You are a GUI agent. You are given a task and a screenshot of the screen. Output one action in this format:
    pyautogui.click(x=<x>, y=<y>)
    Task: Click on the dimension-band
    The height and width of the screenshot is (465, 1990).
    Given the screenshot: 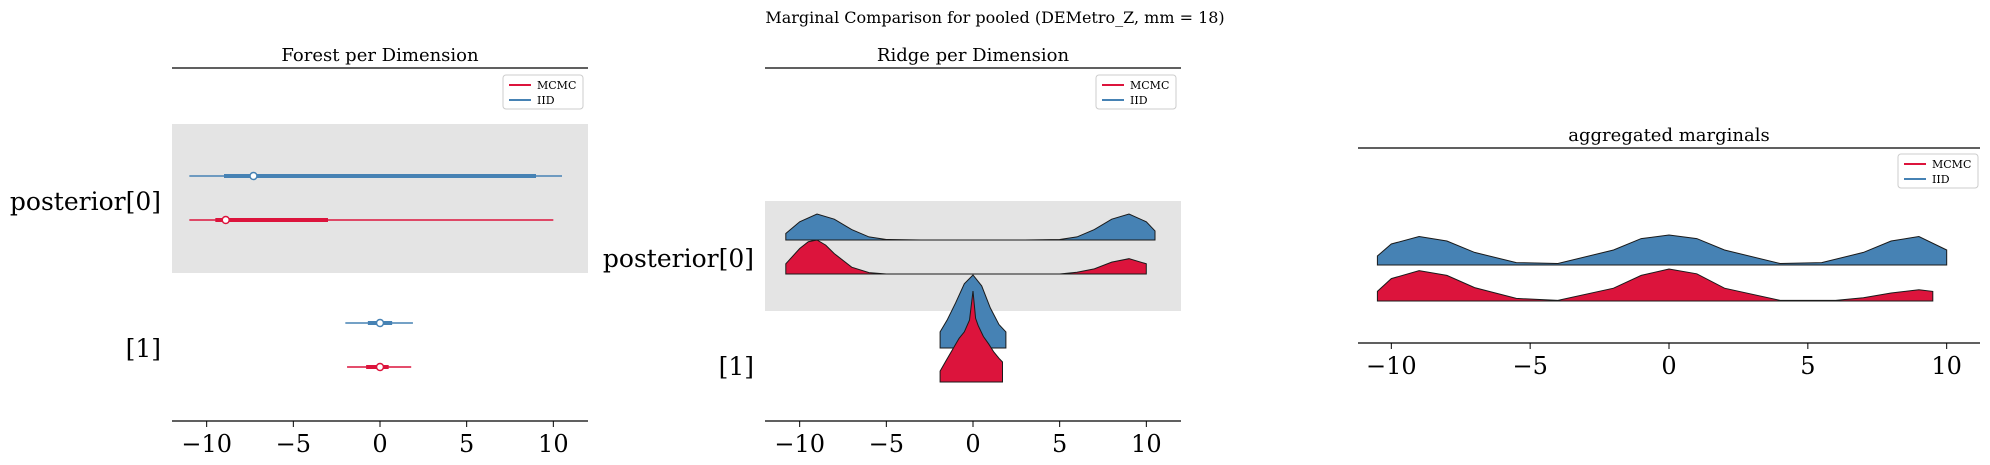 What is the action you would take?
    pyautogui.click(x=380, y=198)
    